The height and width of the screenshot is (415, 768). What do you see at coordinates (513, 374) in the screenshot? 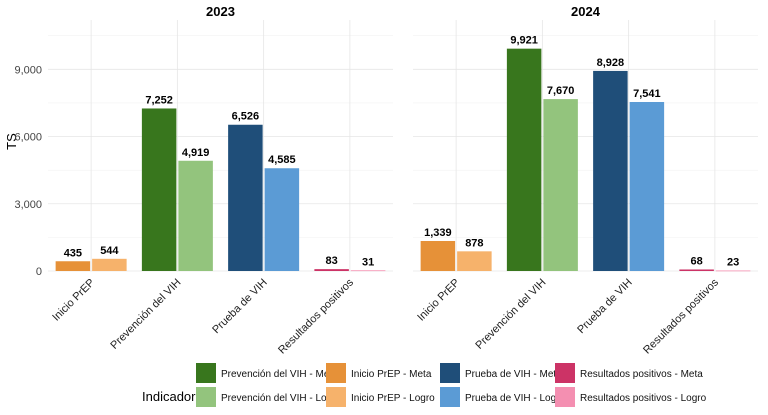
I see `legend-entry: Prueba de VIH - Meta` at bounding box center [513, 374].